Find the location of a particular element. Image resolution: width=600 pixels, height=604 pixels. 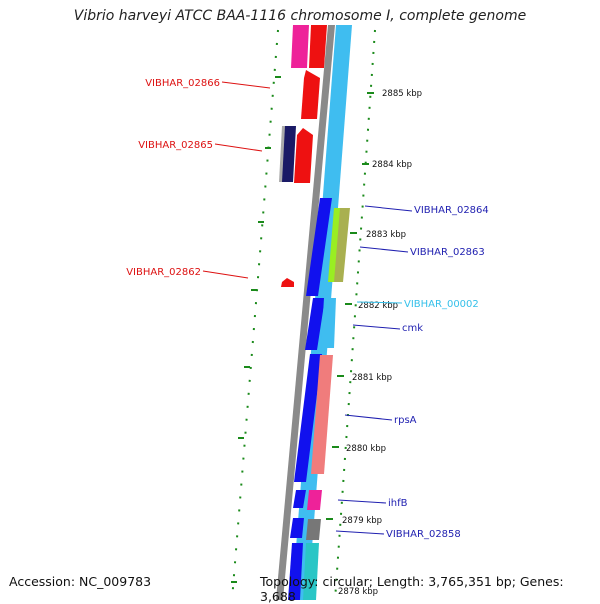

reverse-leader-lines is located at coordinates (236, 180).